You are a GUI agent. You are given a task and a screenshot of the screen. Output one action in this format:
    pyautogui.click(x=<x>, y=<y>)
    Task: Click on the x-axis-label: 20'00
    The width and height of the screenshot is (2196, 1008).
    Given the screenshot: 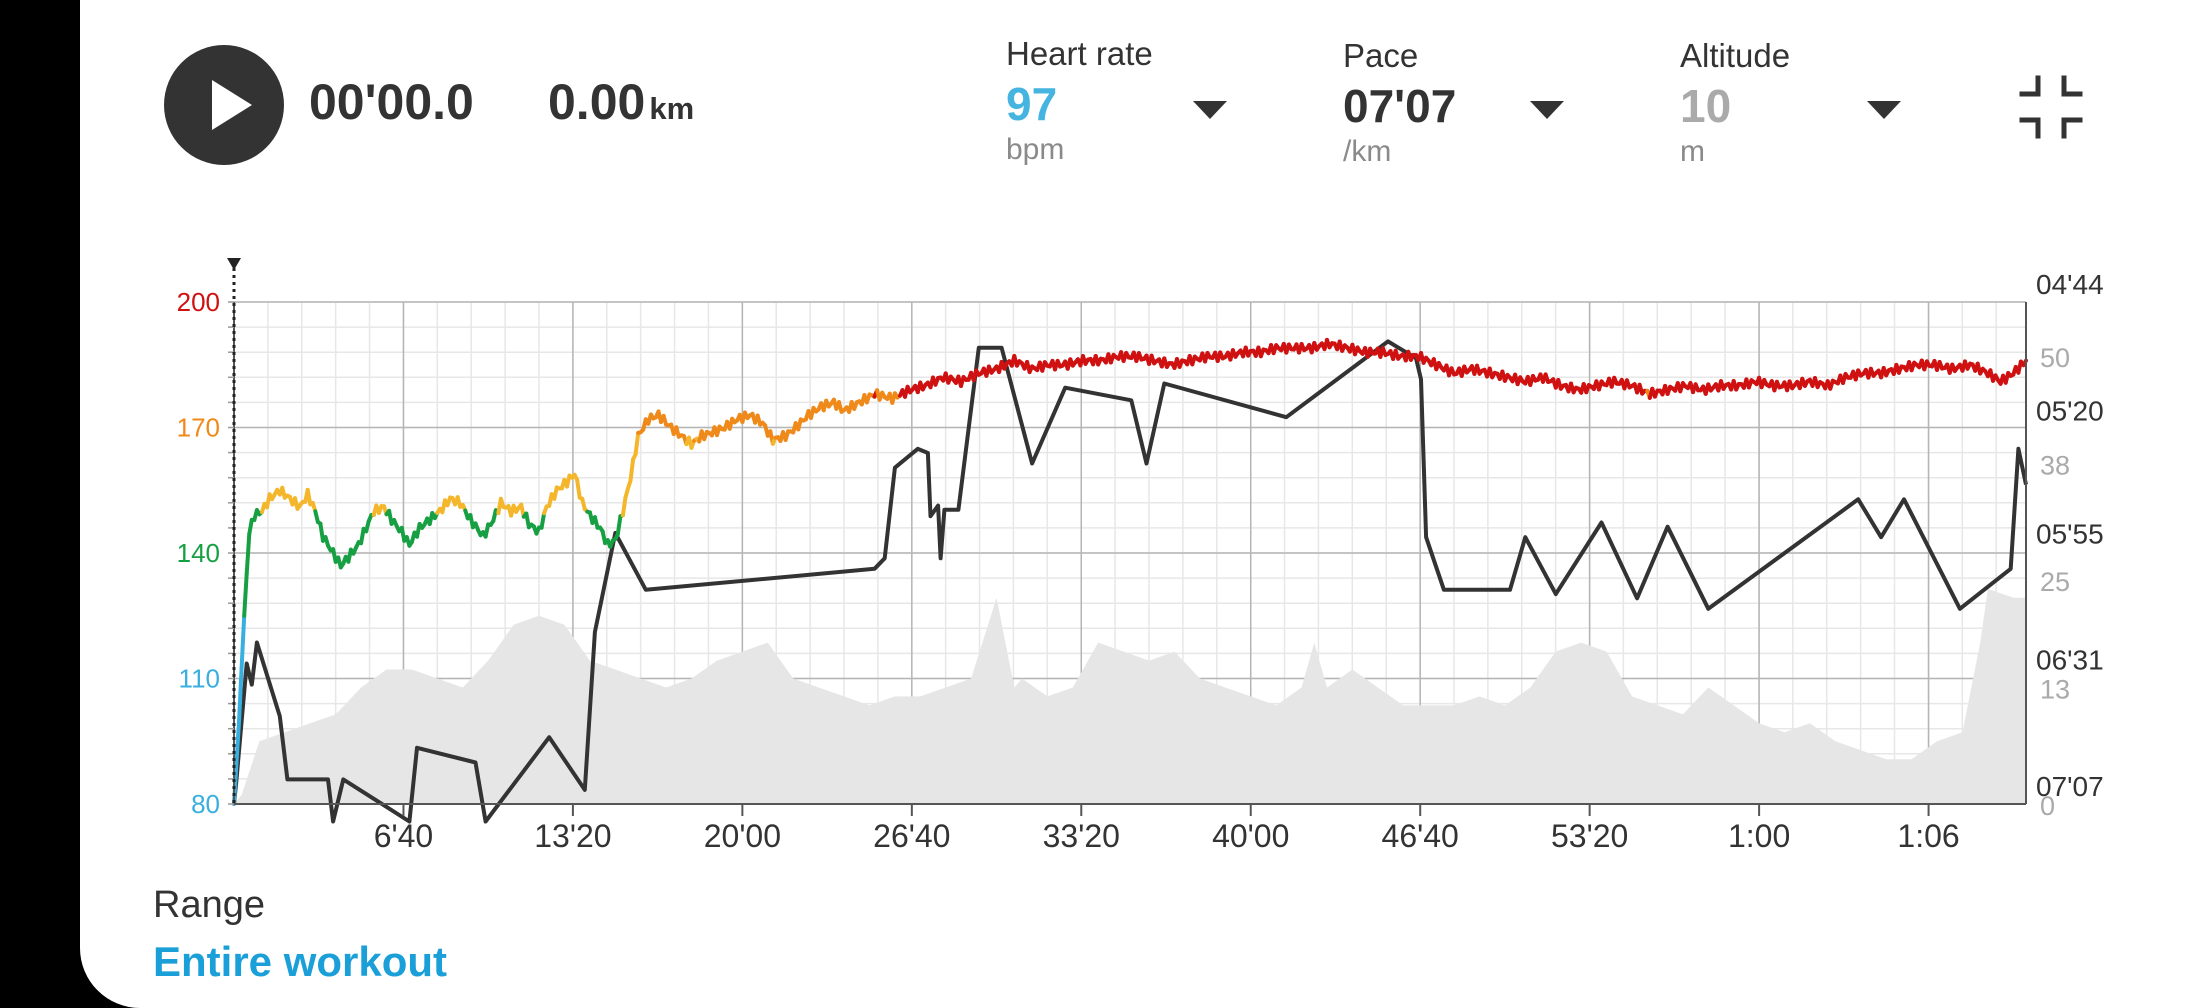 What is the action you would take?
    pyautogui.click(x=742, y=836)
    